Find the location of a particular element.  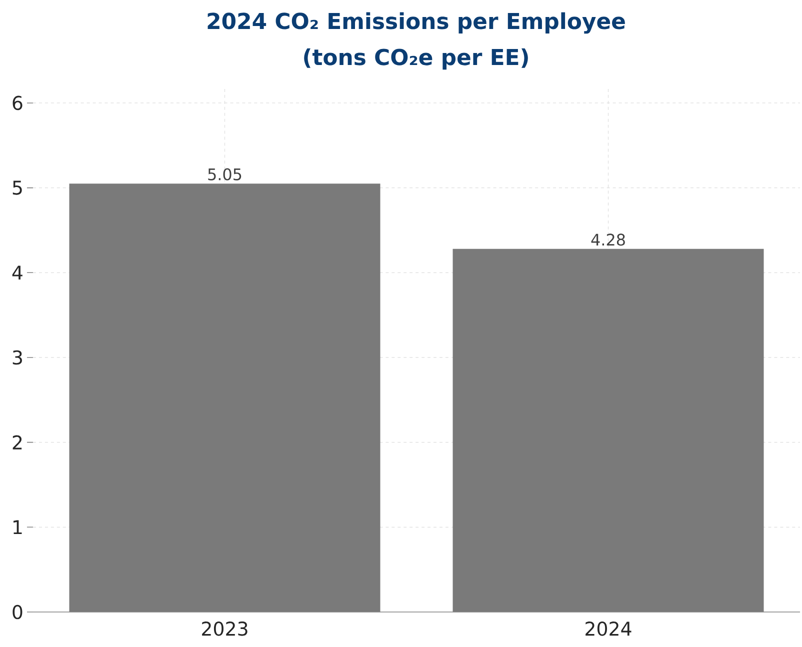

y-tick-label: 6 is located at coordinates (17, 103).